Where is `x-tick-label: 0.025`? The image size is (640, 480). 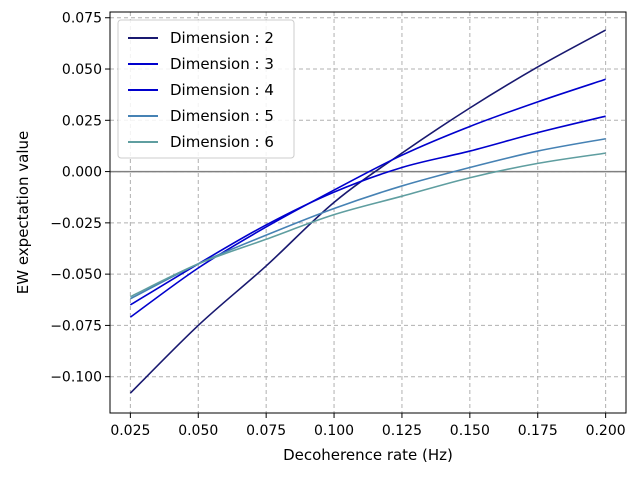
x-tick-label: 0.025 is located at coordinates (130, 431).